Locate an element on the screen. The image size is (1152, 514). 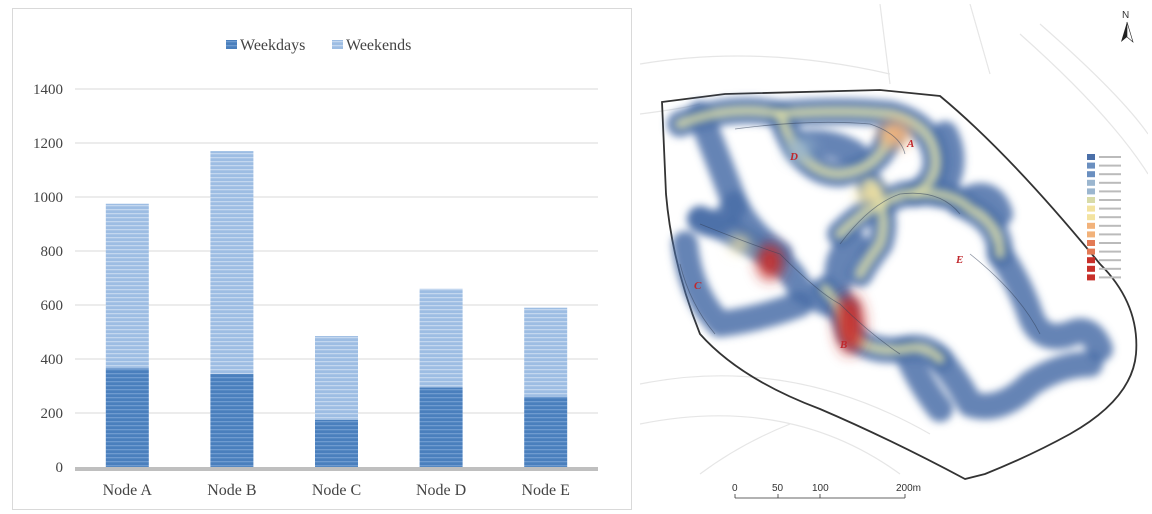
hotspot-d is located at coordinates (800, 149).